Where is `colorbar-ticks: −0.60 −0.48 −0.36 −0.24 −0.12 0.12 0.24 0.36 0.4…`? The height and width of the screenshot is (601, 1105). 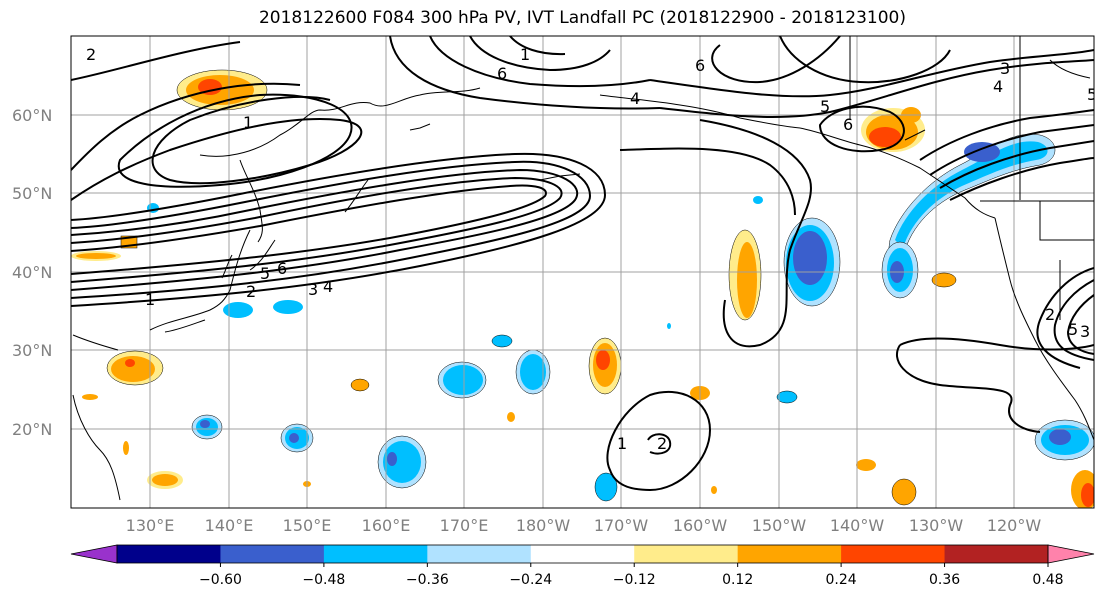
colorbar-ticks: −0.60 −0.48 −0.36 −0.24 −0.12 0.12 0.24 0.36 0.4… is located at coordinates (631, 575).